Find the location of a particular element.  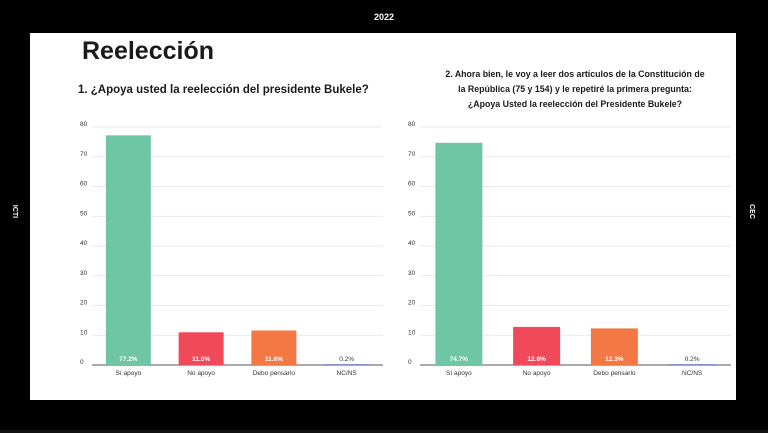

data-label: 11.0% is located at coordinates (201, 359).